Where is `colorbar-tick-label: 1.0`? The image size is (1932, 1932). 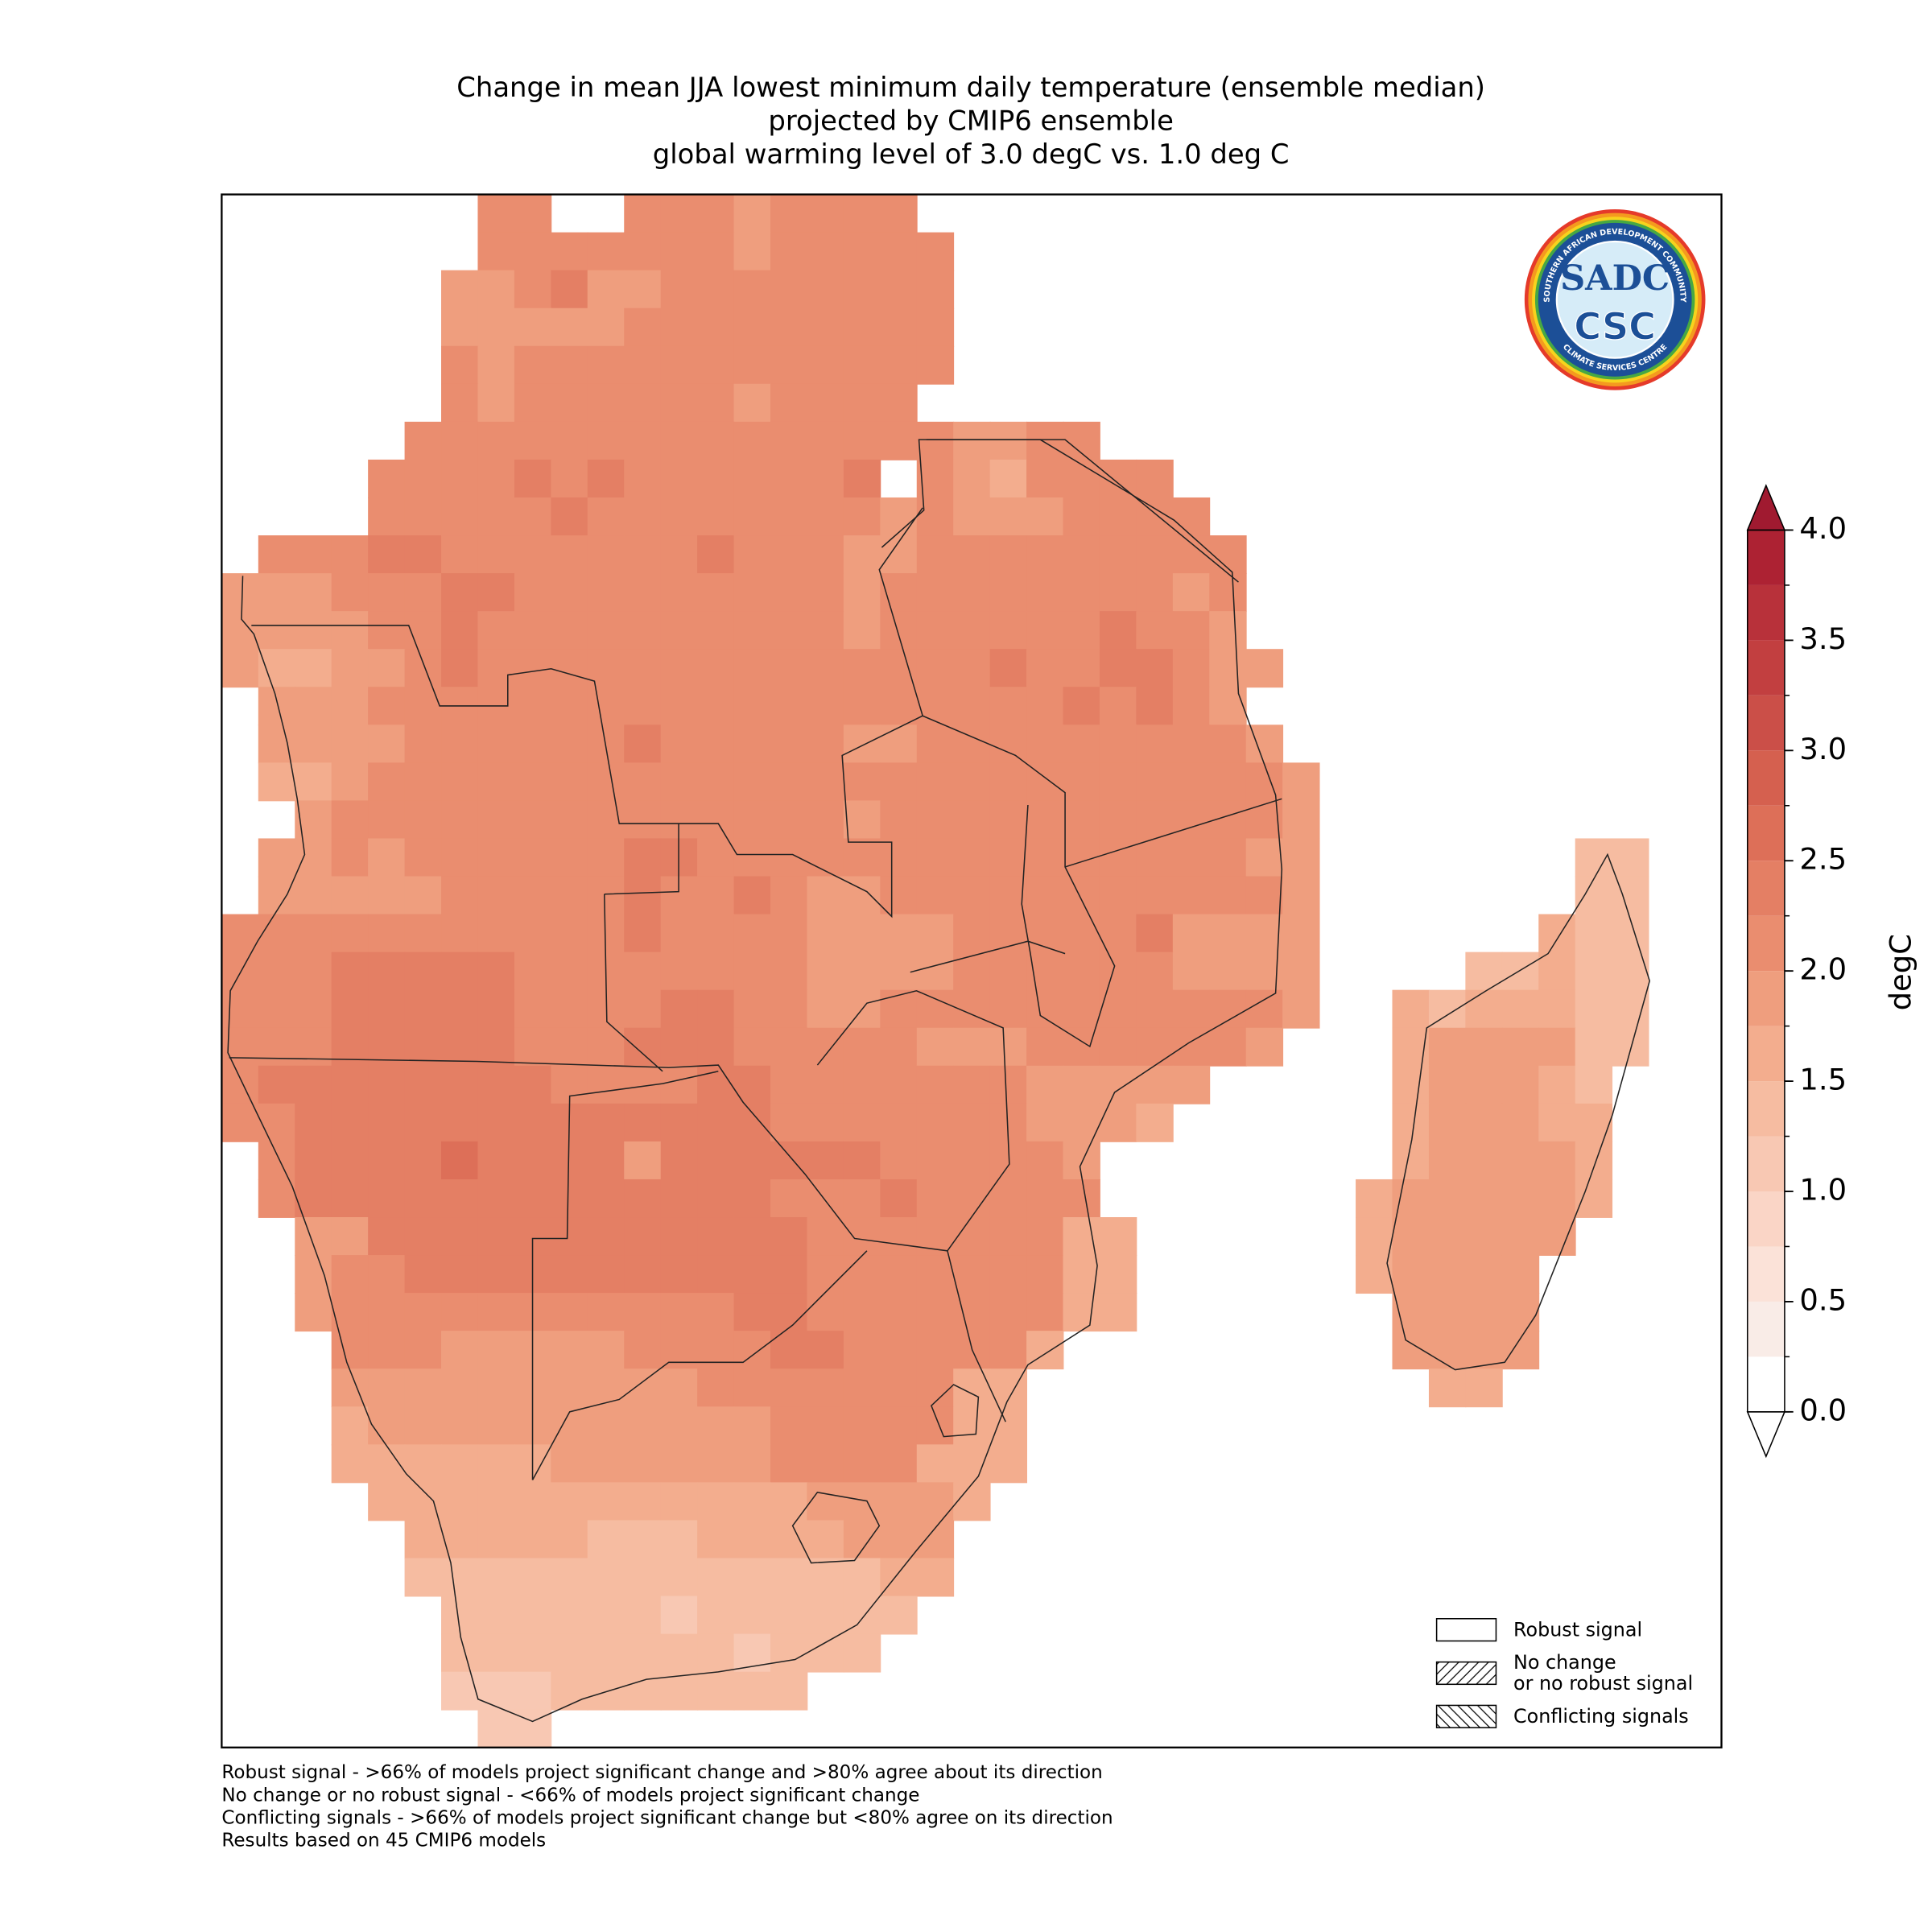
colorbar-tick-label: 1.0 is located at coordinates (1823, 1190).